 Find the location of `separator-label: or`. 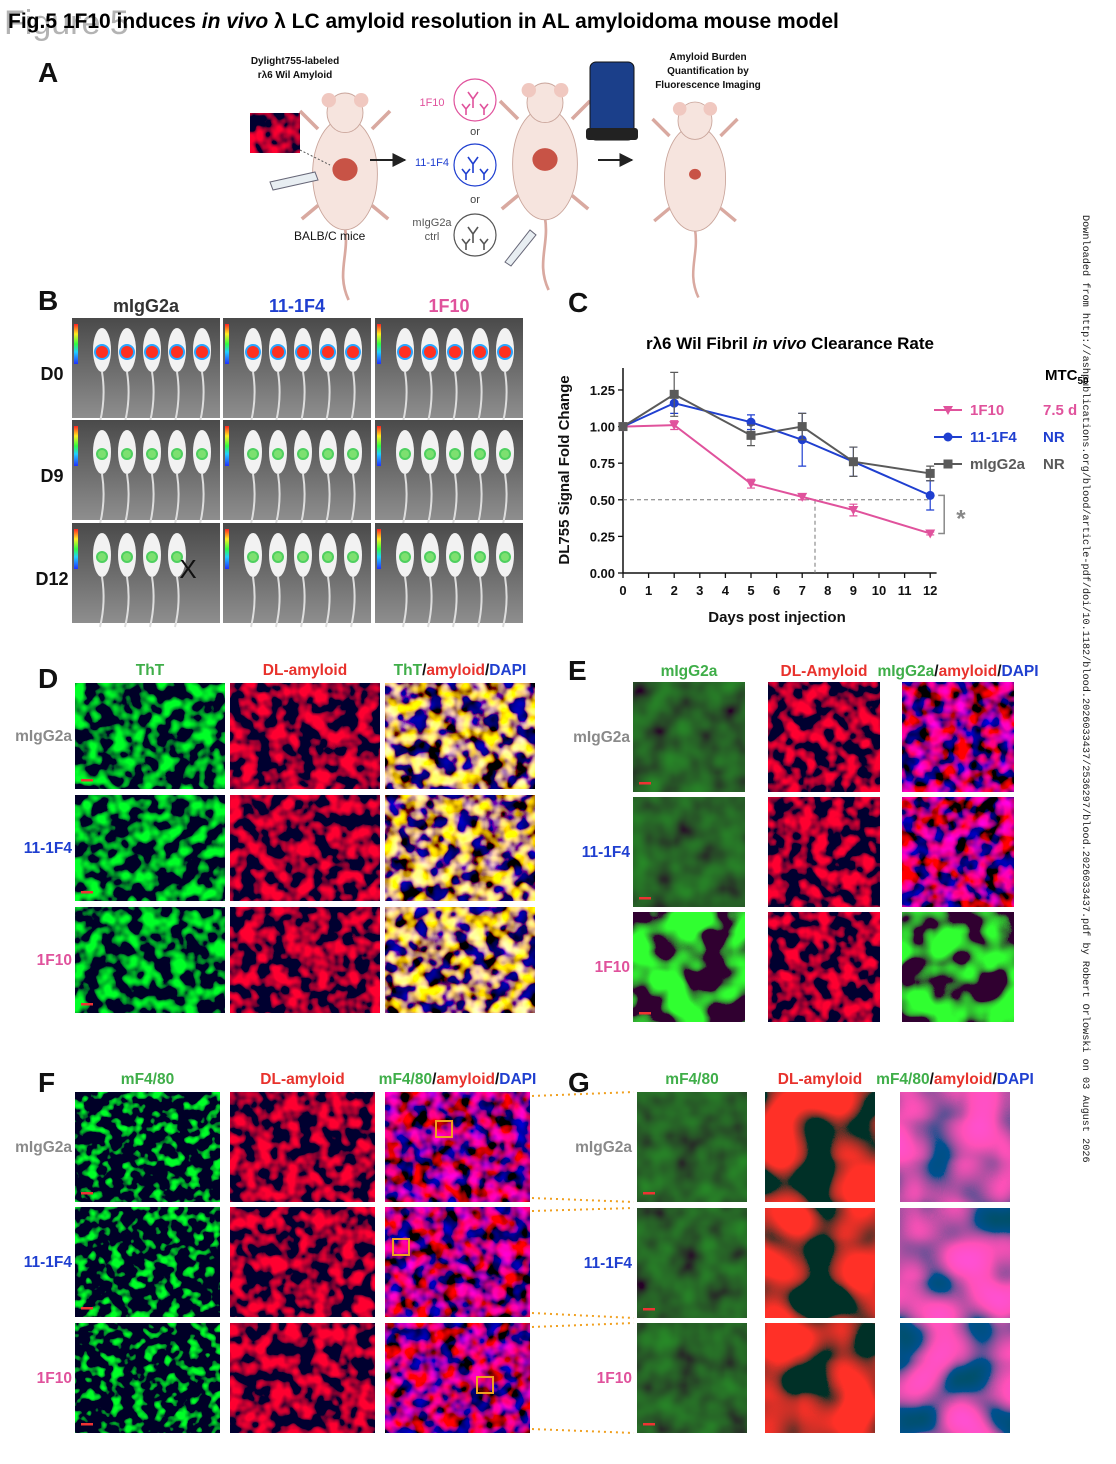

separator-label: or is located at coordinates (475, 200).